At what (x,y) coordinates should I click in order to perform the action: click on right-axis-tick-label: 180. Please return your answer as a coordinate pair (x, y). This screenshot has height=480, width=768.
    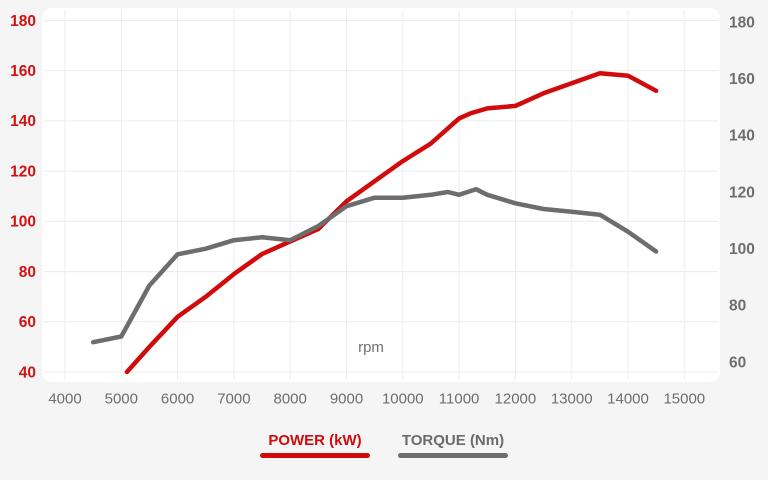
    Looking at the image, I should click on (742, 22).